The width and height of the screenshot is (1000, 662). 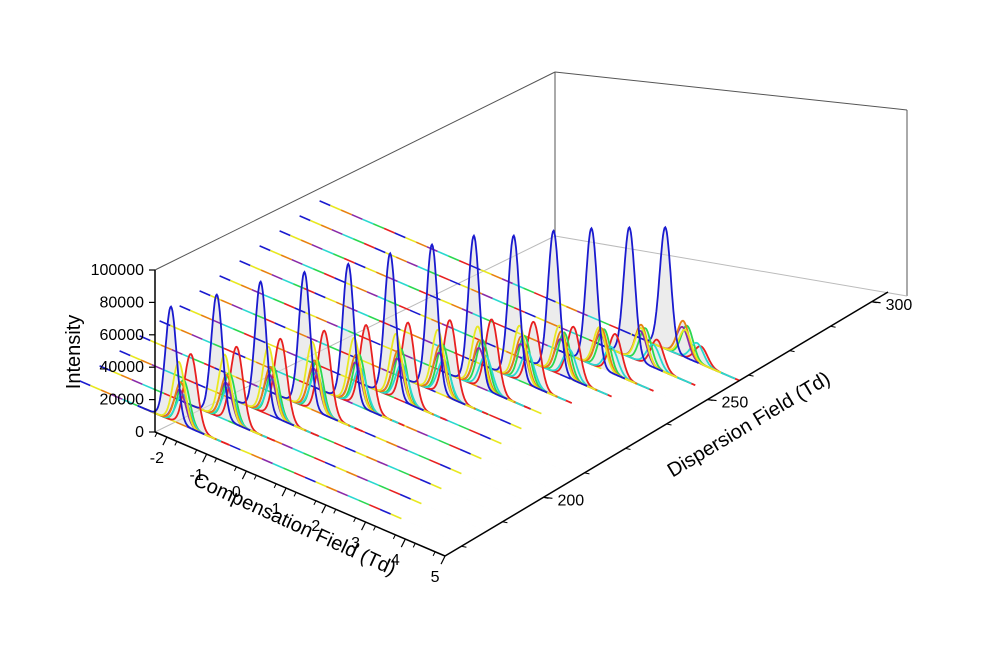 What do you see at coordinates (298, 509) in the screenshot?
I see `x-axis-ticks: -2 -1 0 1 2 3 4 5` at bounding box center [298, 509].